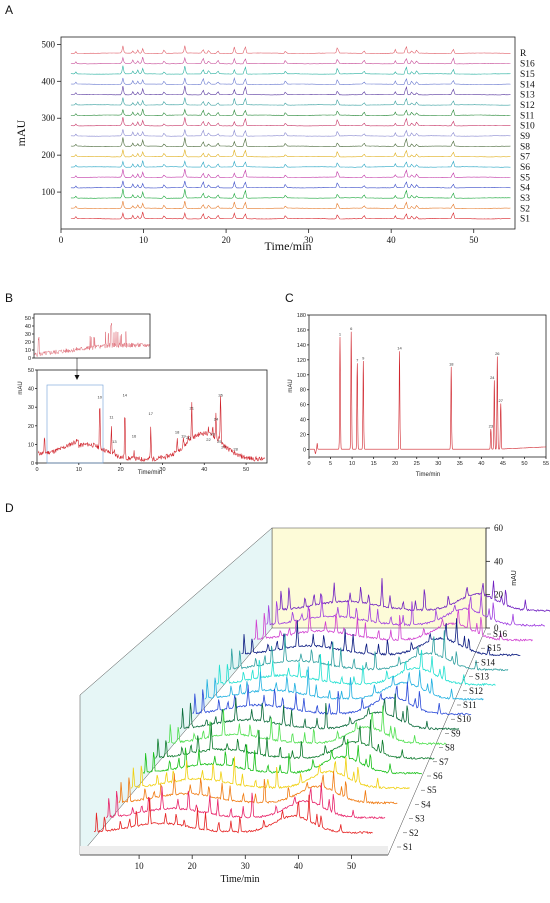 The image size is (550, 903). I want to click on chart-b-y-tick-label: 30, so click(31, 408).